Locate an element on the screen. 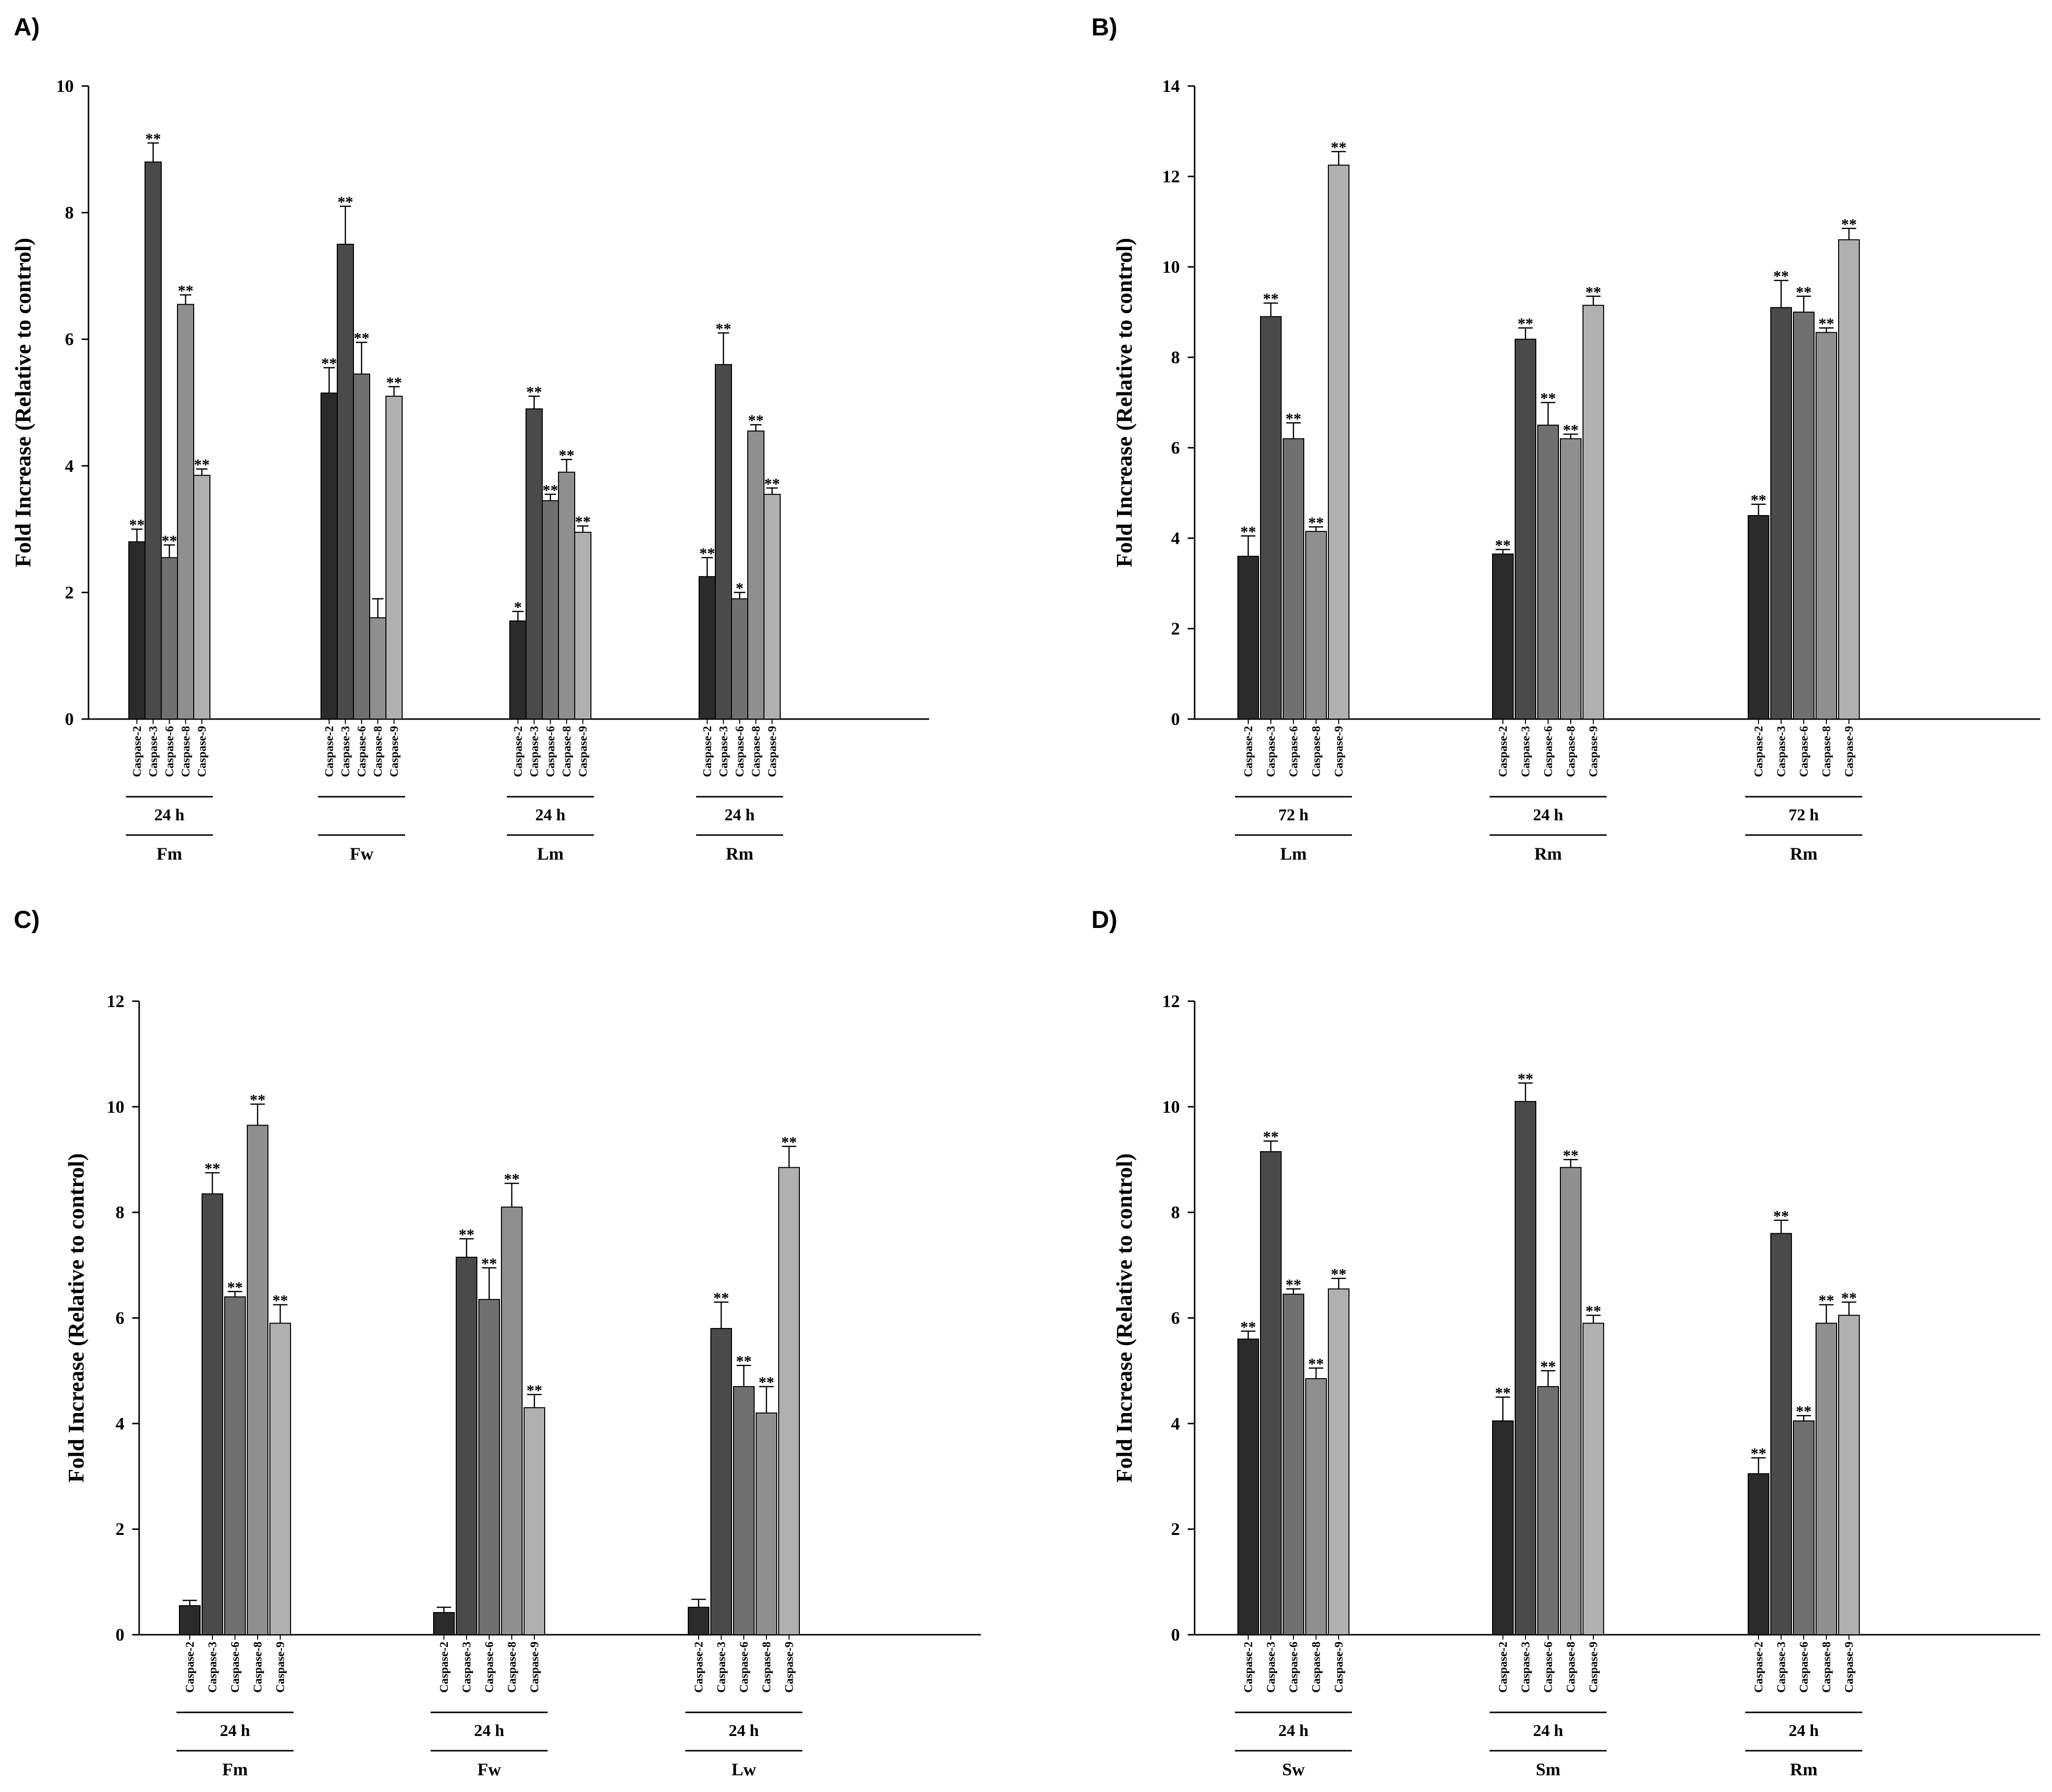  y-tick-label: 10 is located at coordinates (1171, 1107).